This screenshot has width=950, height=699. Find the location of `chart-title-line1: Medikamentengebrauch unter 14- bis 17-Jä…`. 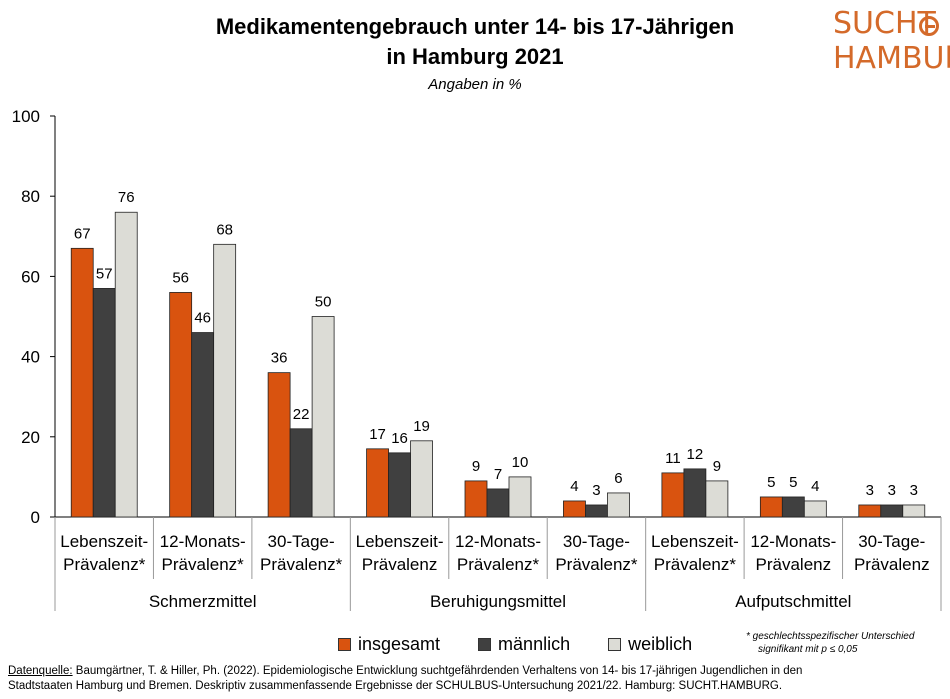

chart-title-line1: Medikamentengebrauch unter 14- bis 17-Jä… is located at coordinates (475, 26).